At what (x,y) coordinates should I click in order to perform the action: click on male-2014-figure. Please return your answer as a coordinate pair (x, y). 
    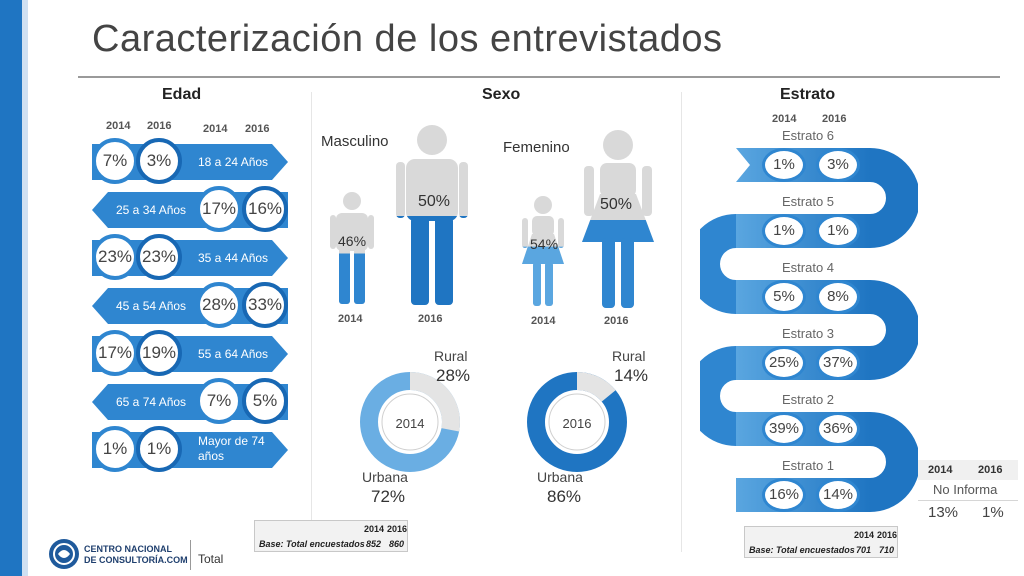
    Looking at the image, I should click on (352, 248).